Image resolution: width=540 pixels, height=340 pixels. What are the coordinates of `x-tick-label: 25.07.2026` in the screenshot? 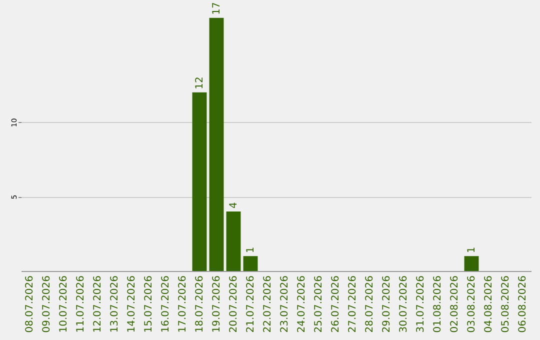 It's located at (319, 304).